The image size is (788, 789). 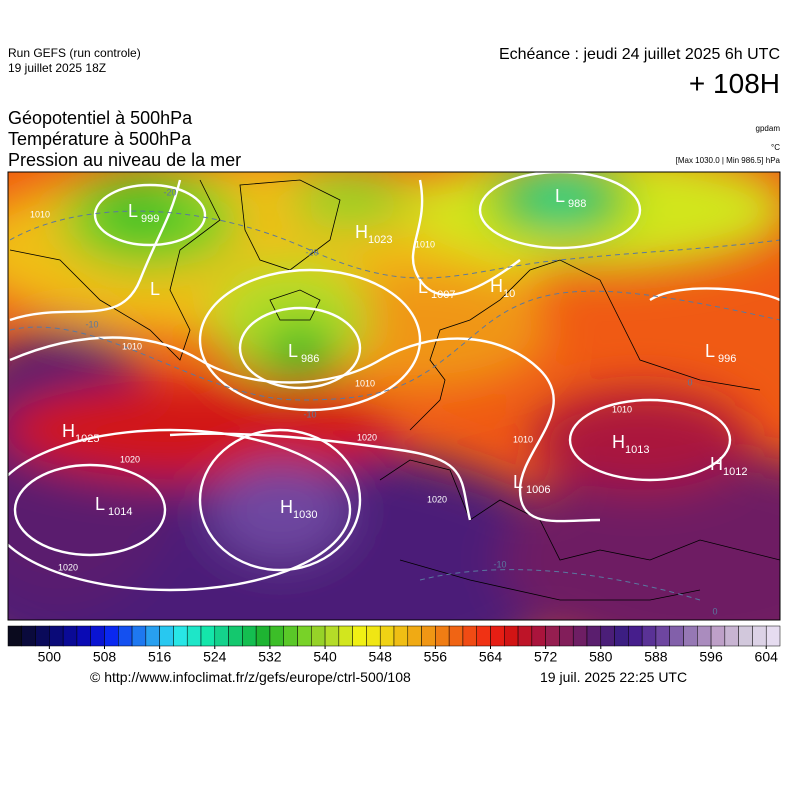 I want to click on pressure-center-value: 999, so click(x=150, y=219).